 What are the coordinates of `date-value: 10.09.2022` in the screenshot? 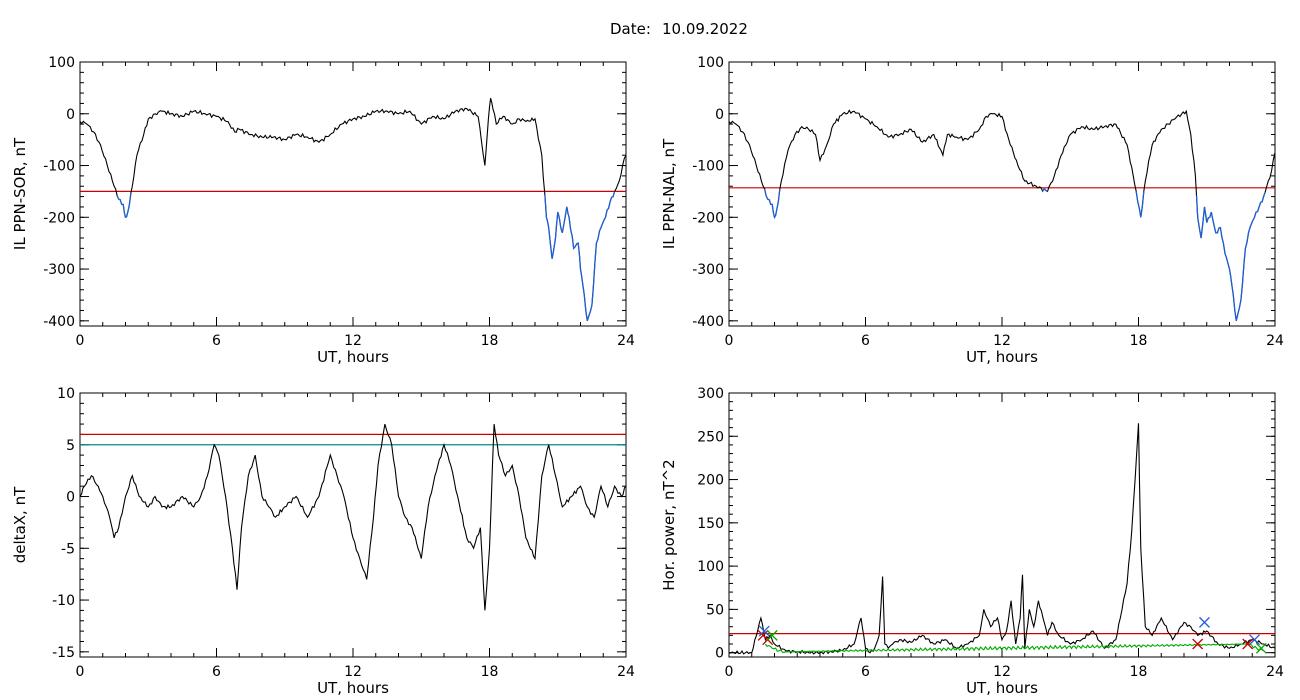 It's located at (705, 29).